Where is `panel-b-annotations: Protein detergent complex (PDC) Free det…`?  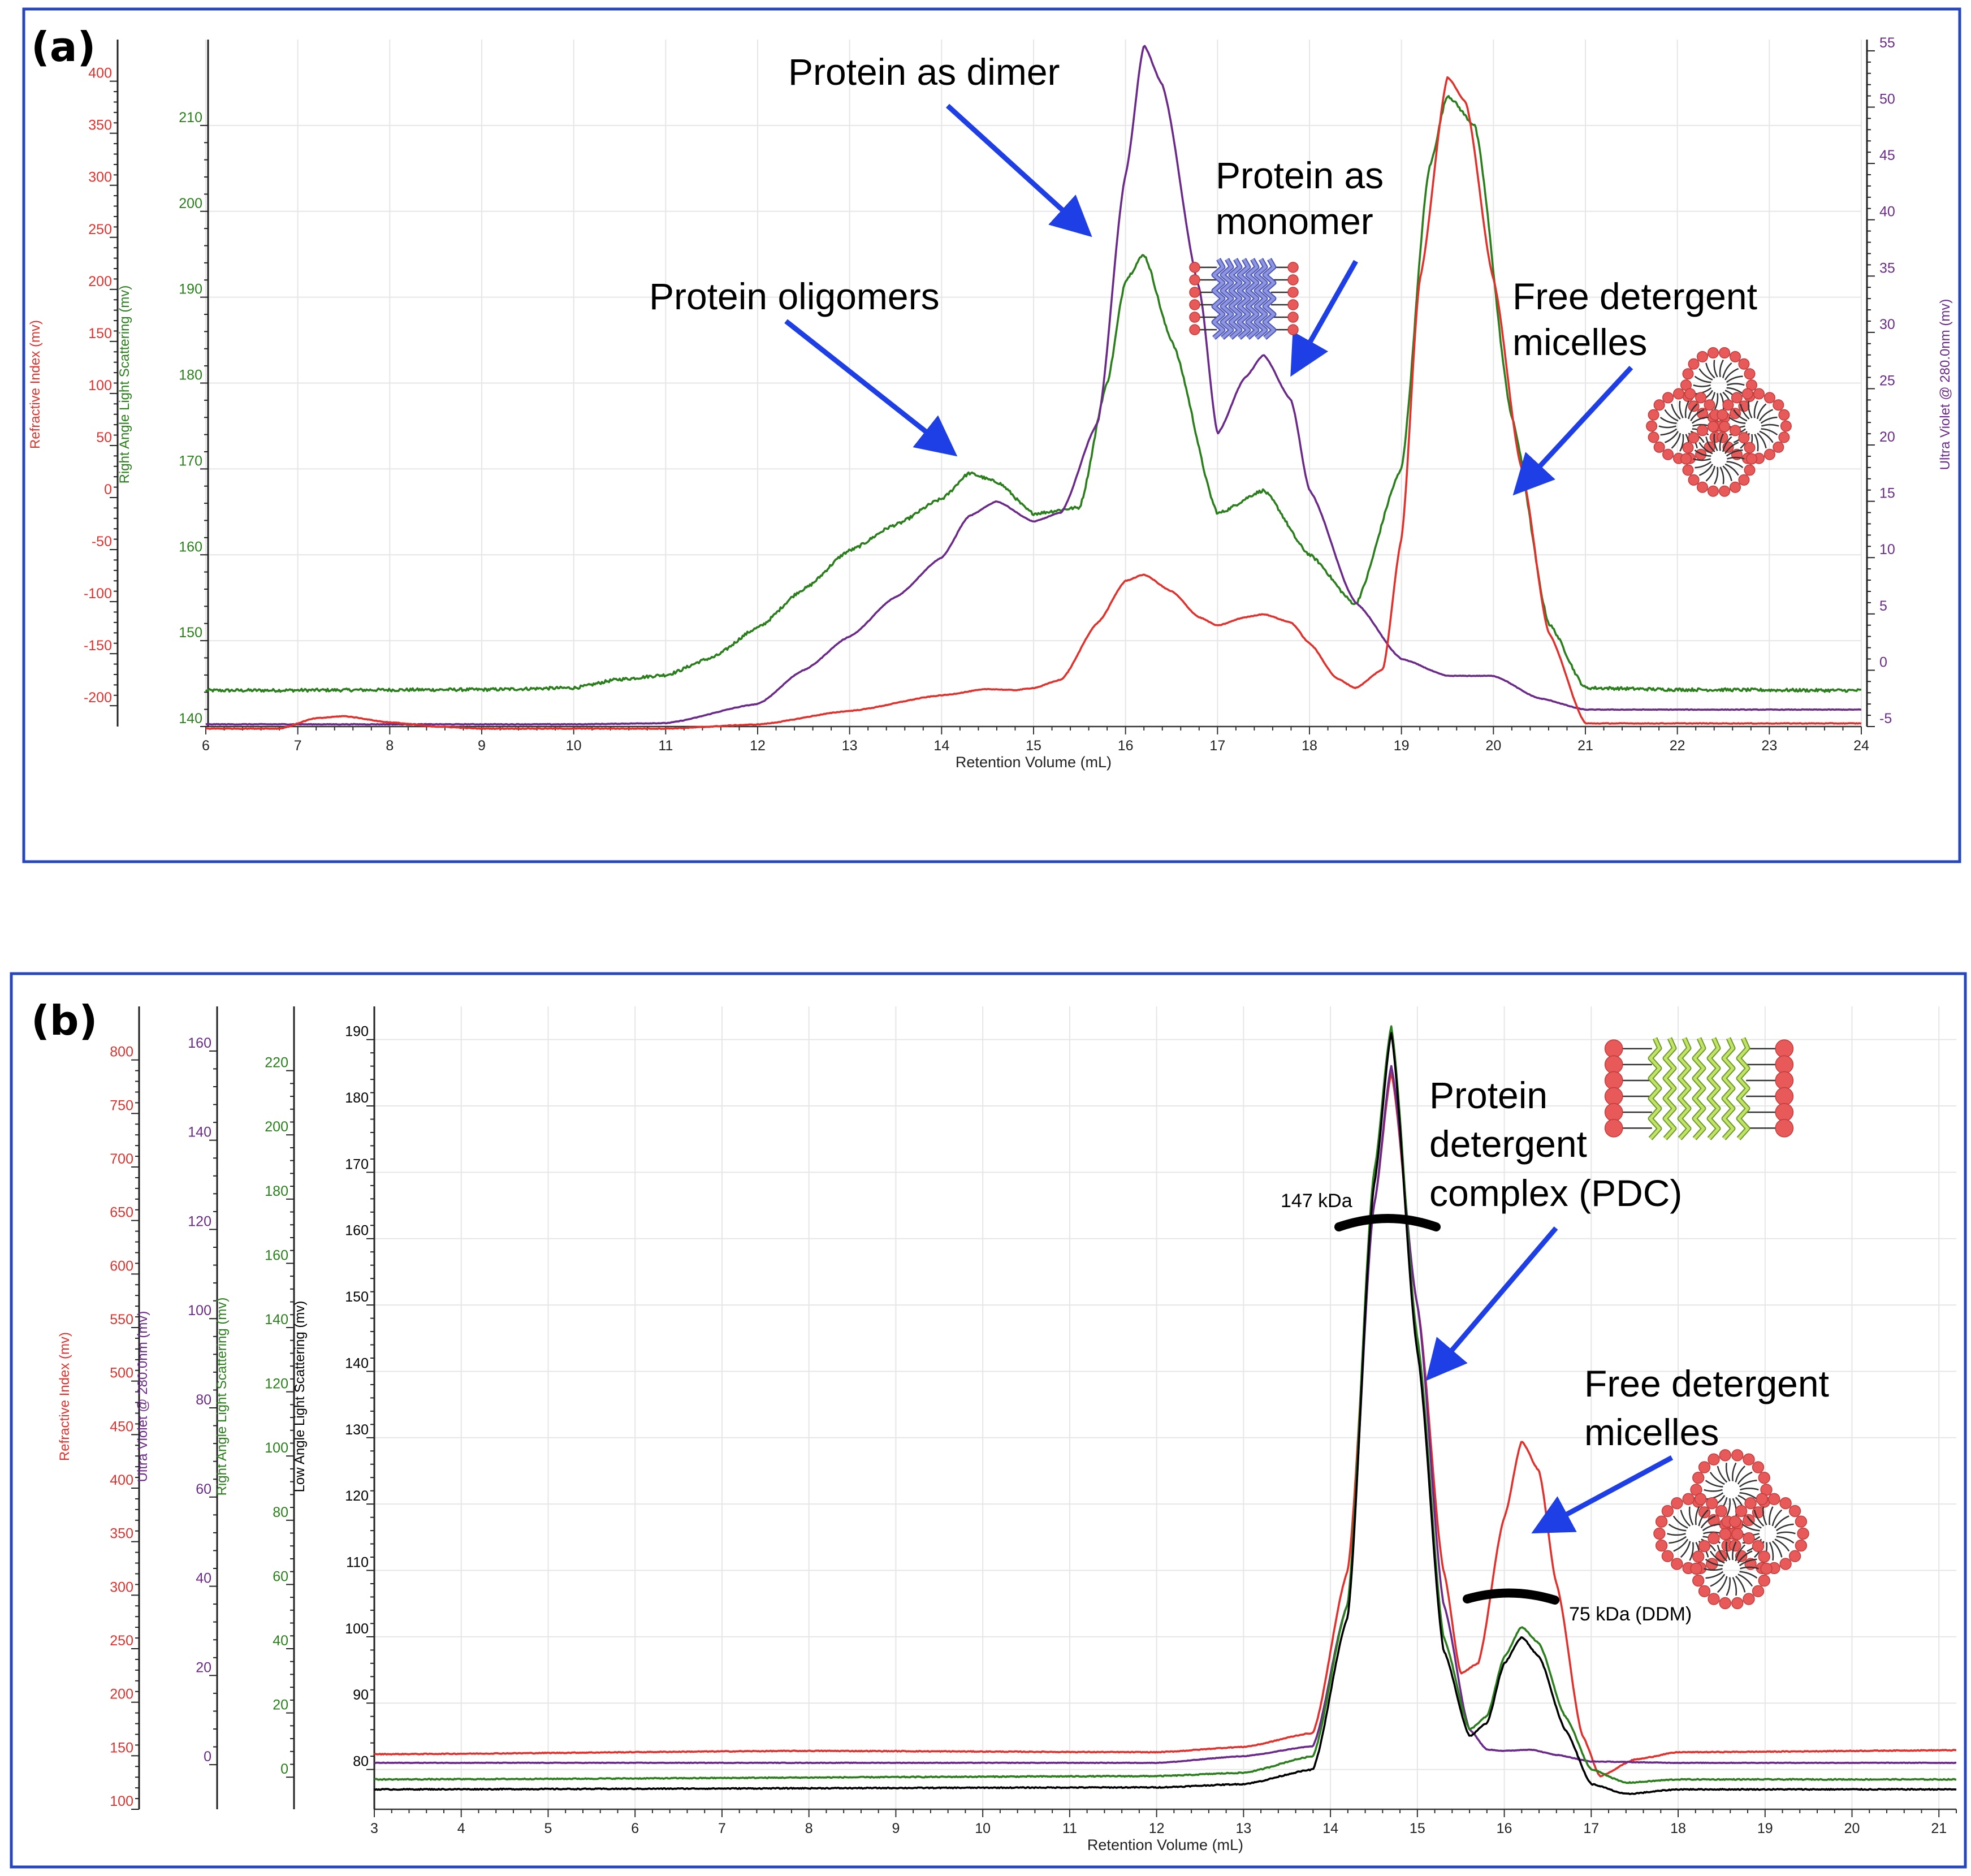
panel-b-annotations: Protein detergent complex (PDC) Free det… is located at coordinates (1555, 1349).